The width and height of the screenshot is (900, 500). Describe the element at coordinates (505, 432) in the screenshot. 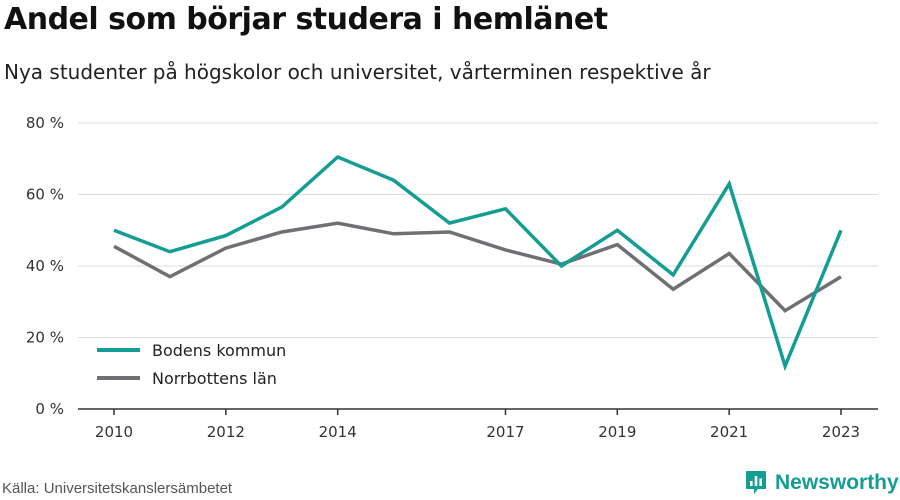

I see `x-tick-label: 2017` at that location.